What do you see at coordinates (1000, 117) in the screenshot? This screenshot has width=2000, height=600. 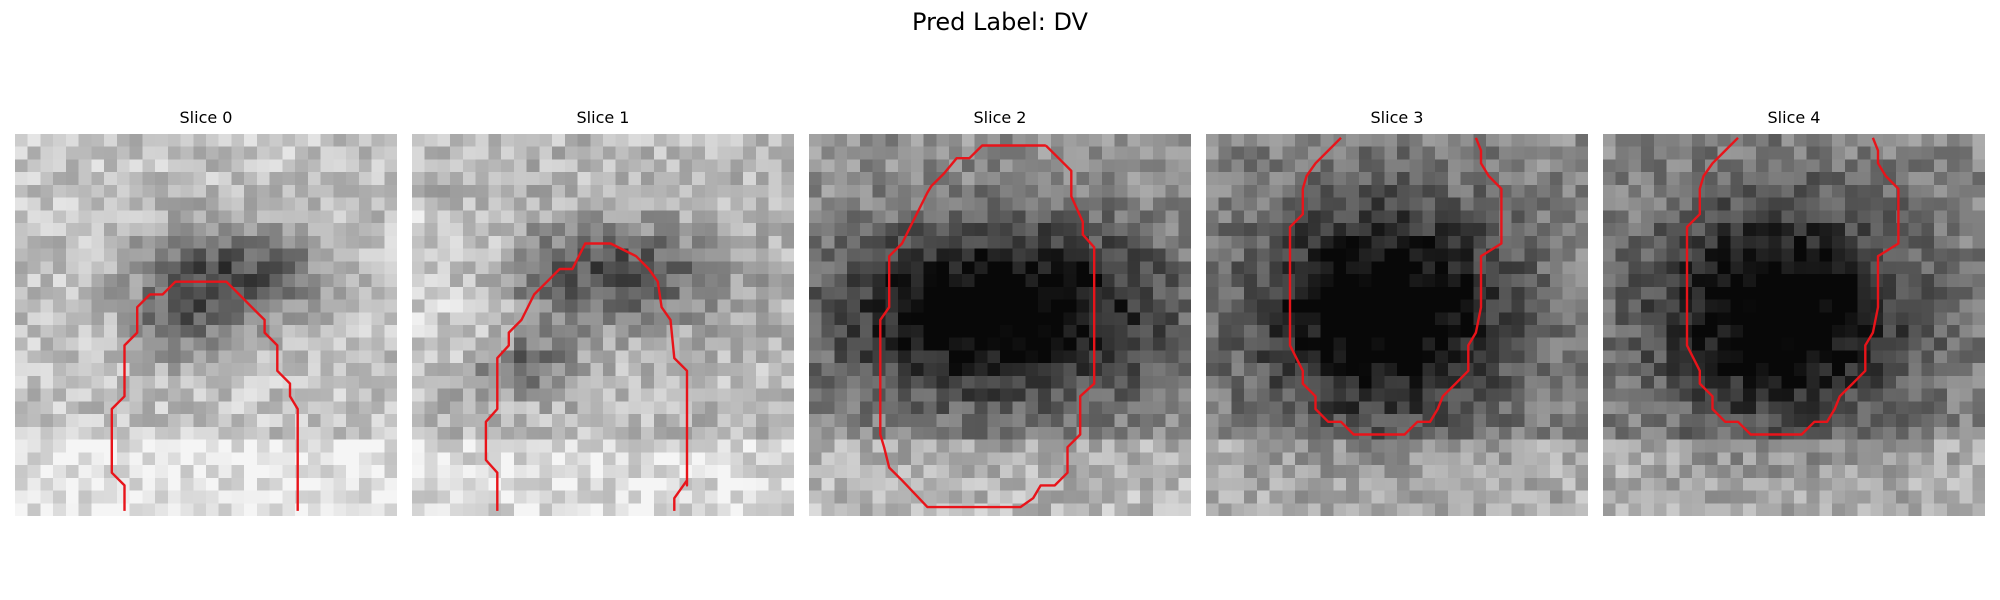 I see `slice-title-2: Slice 2` at bounding box center [1000, 117].